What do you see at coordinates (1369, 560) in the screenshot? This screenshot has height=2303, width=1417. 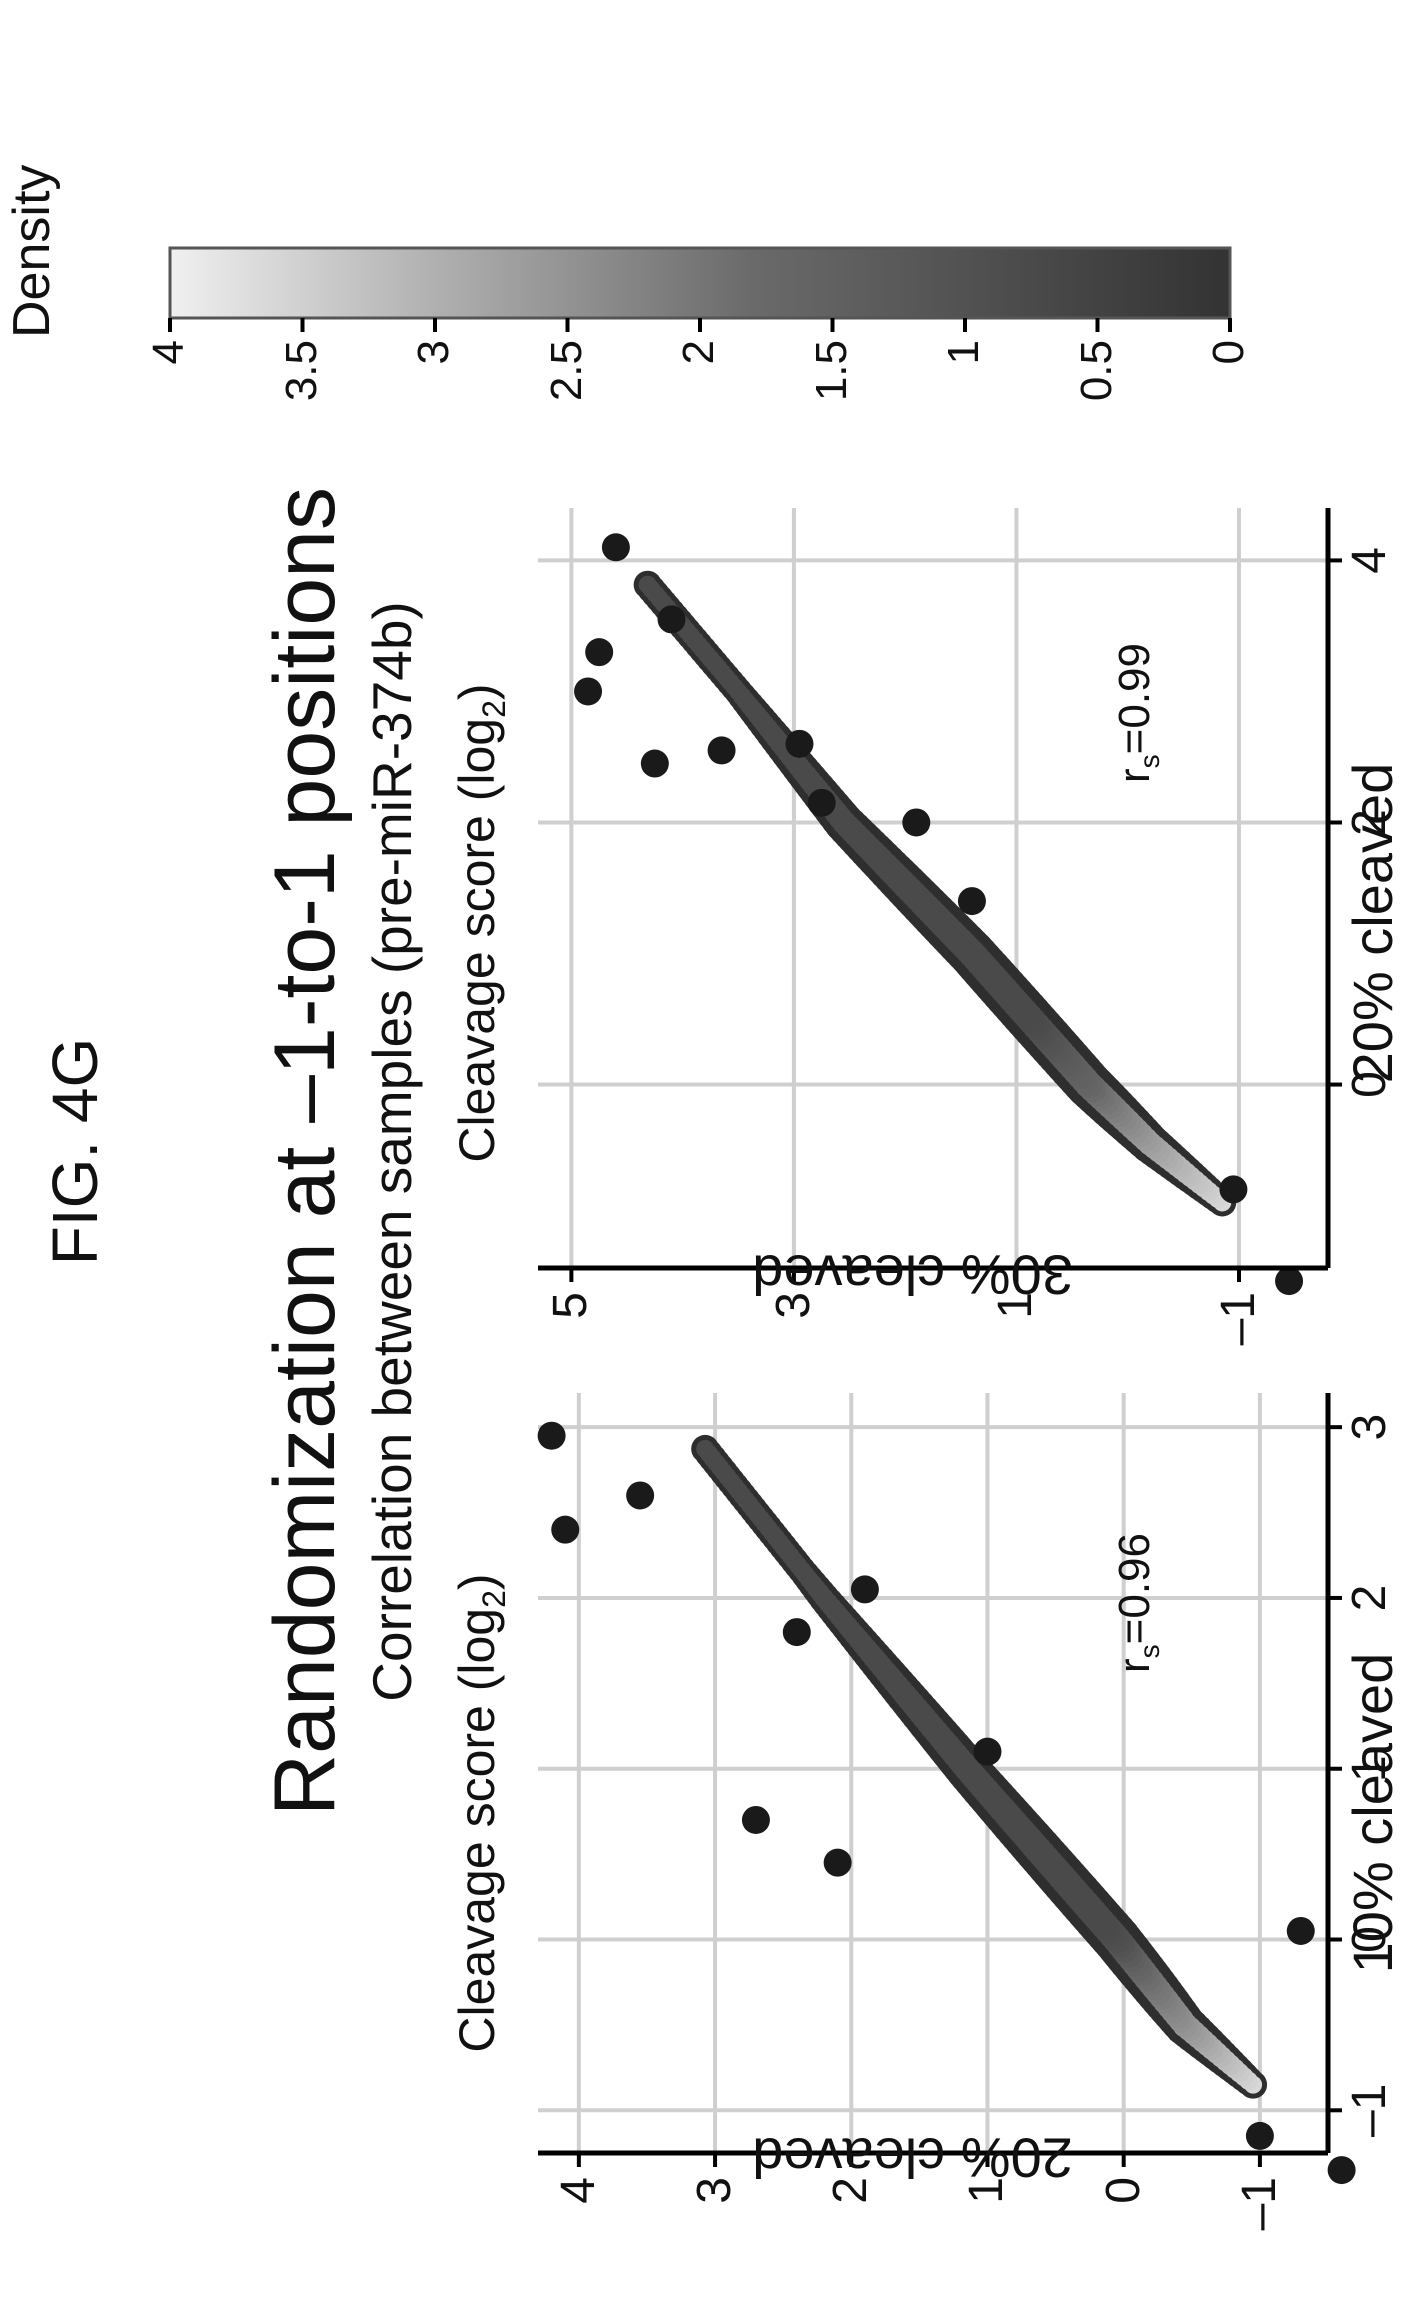 I see `x-tick-label: 4` at bounding box center [1369, 560].